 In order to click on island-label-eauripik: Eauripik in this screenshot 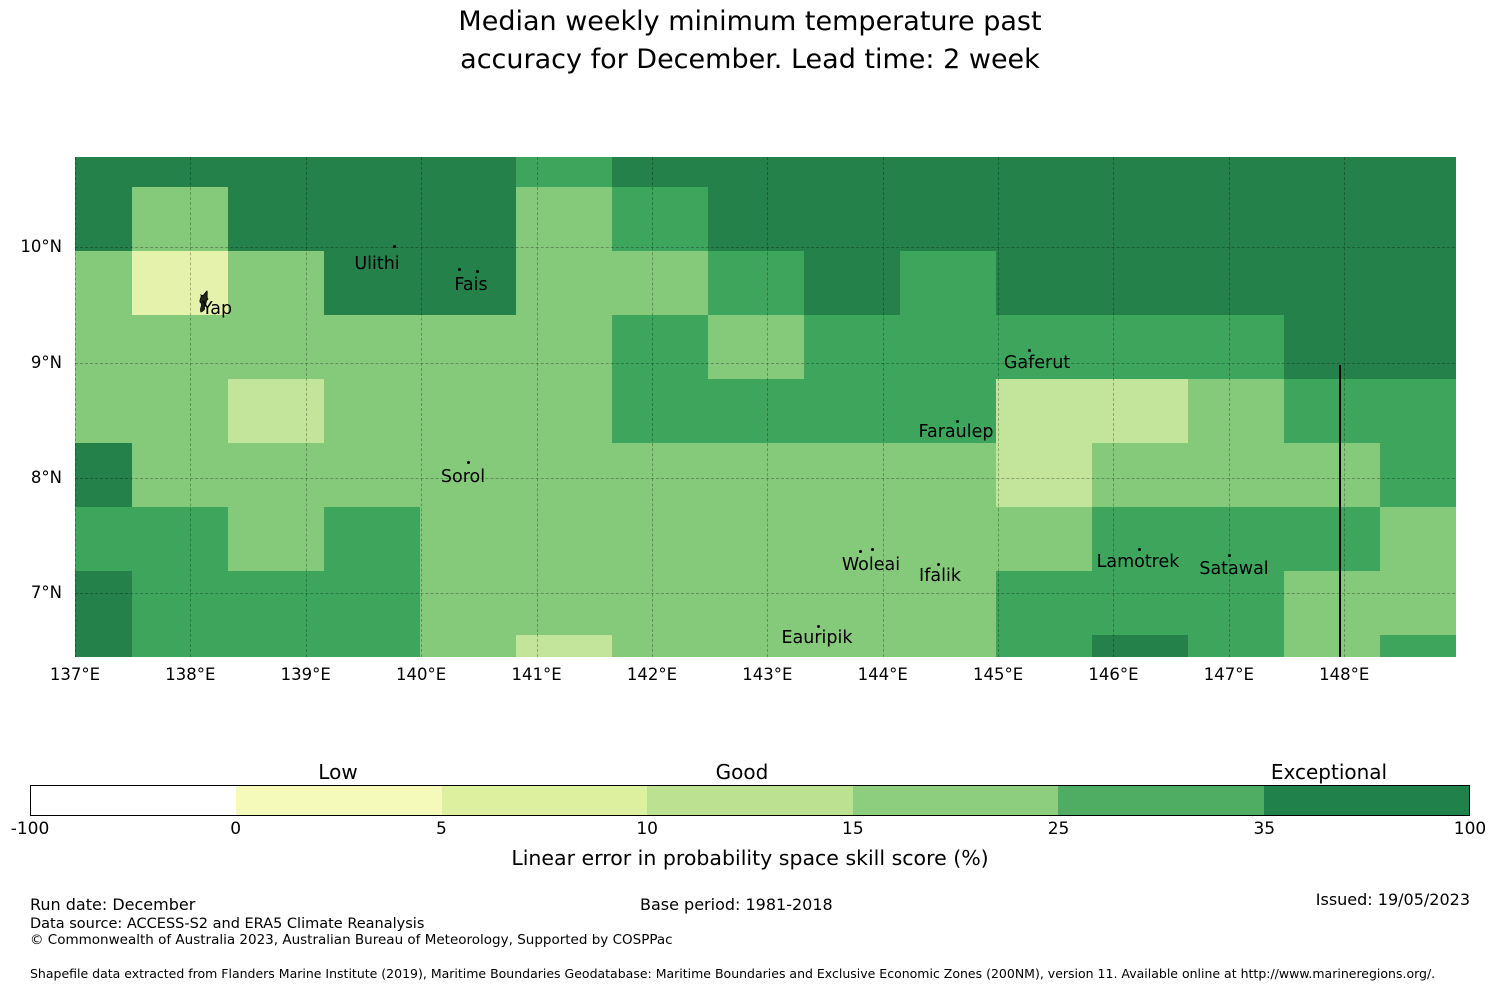, I will do `click(817, 638)`.